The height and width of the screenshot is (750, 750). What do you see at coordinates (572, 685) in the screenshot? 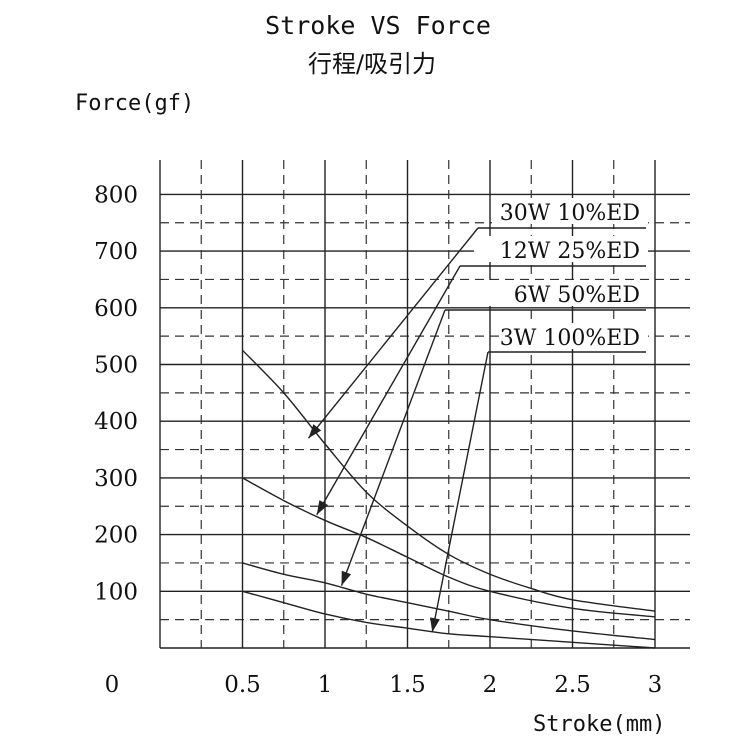
I see `x-tick-label: 2.5` at bounding box center [572, 685].